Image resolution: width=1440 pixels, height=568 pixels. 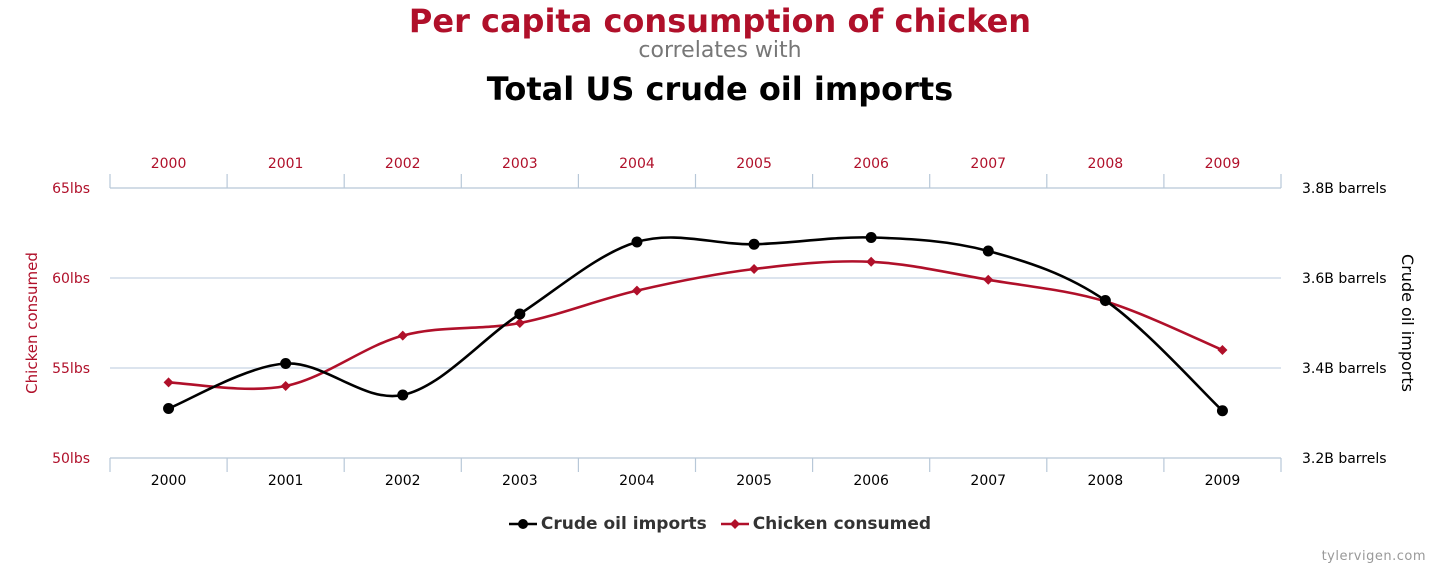 What do you see at coordinates (754, 164) in the screenshot?
I see `x-top-tick-label: 2005` at bounding box center [754, 164].